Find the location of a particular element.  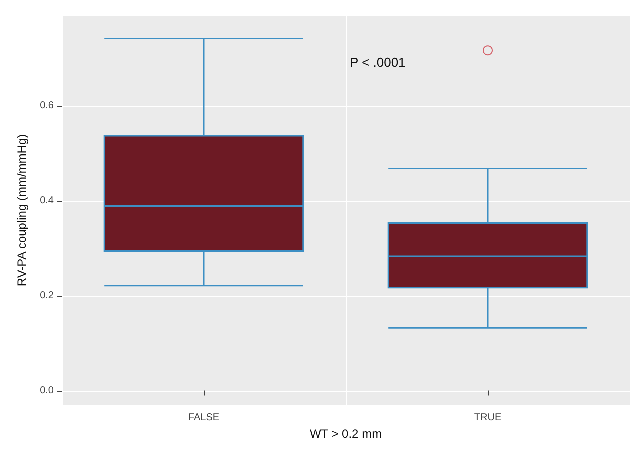

x-tick-label: TRUE is located at coordinates (488, 418).